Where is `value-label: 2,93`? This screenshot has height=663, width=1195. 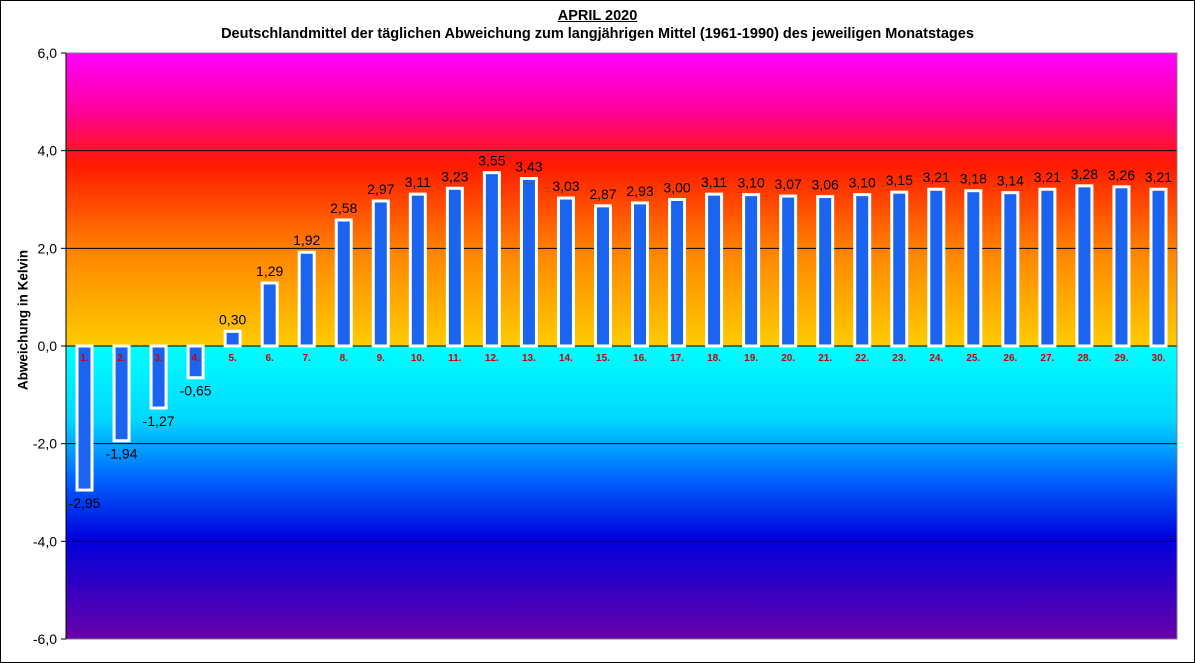
value-label: 2,93 is located at coordinates (639, 191).